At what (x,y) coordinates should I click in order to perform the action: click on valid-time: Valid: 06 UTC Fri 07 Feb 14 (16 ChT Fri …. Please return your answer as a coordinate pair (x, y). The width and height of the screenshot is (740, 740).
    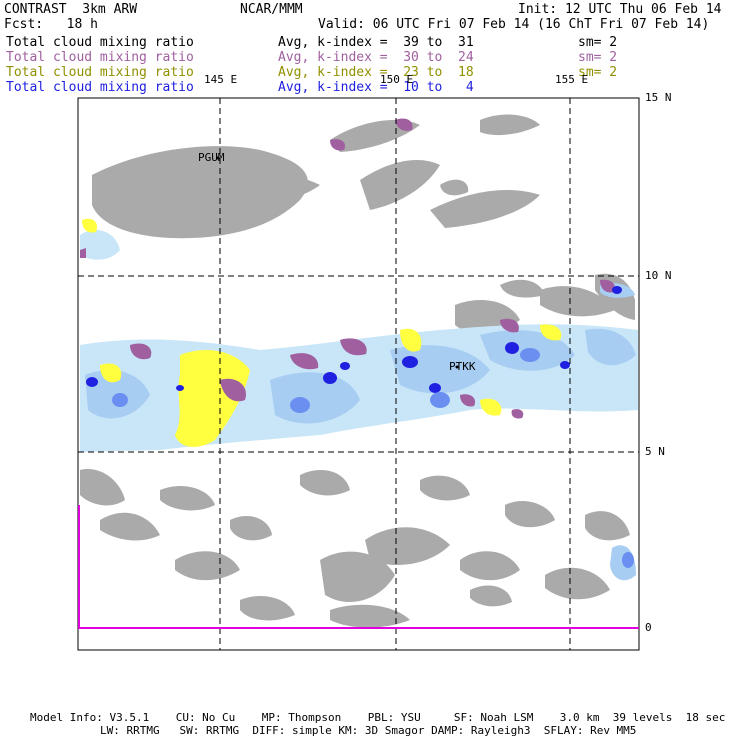
    Looking at the image, I should click on (514, 24).